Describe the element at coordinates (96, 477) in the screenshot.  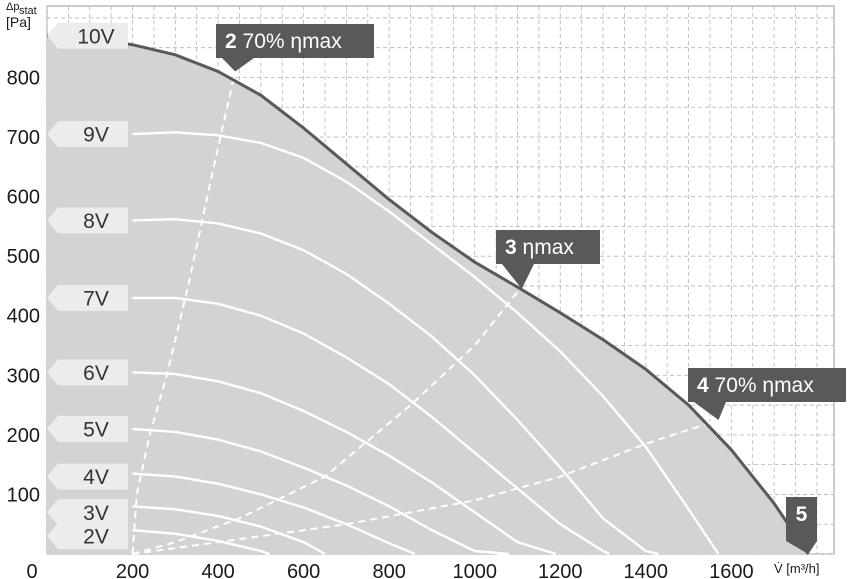
I see `voltage-label: 4V` at that location.